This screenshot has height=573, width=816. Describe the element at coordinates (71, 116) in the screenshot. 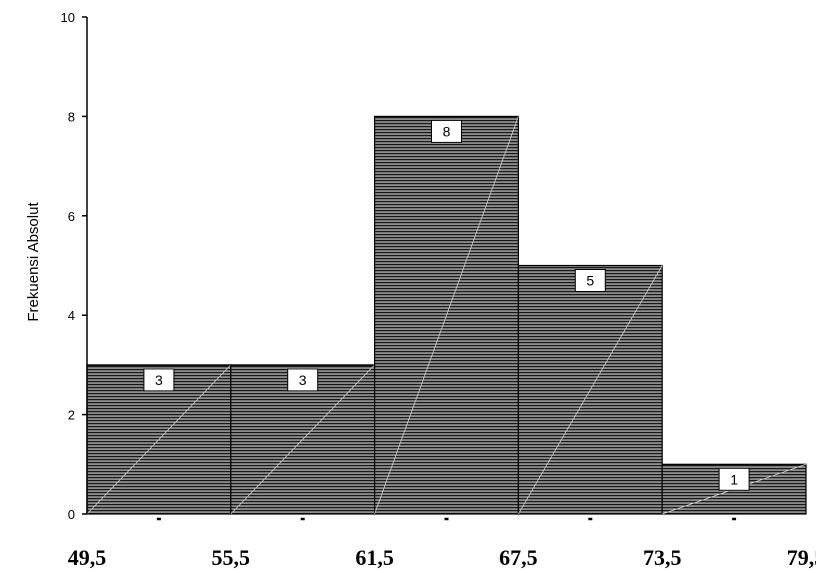

I see `y-tick-label: 8` at that location.